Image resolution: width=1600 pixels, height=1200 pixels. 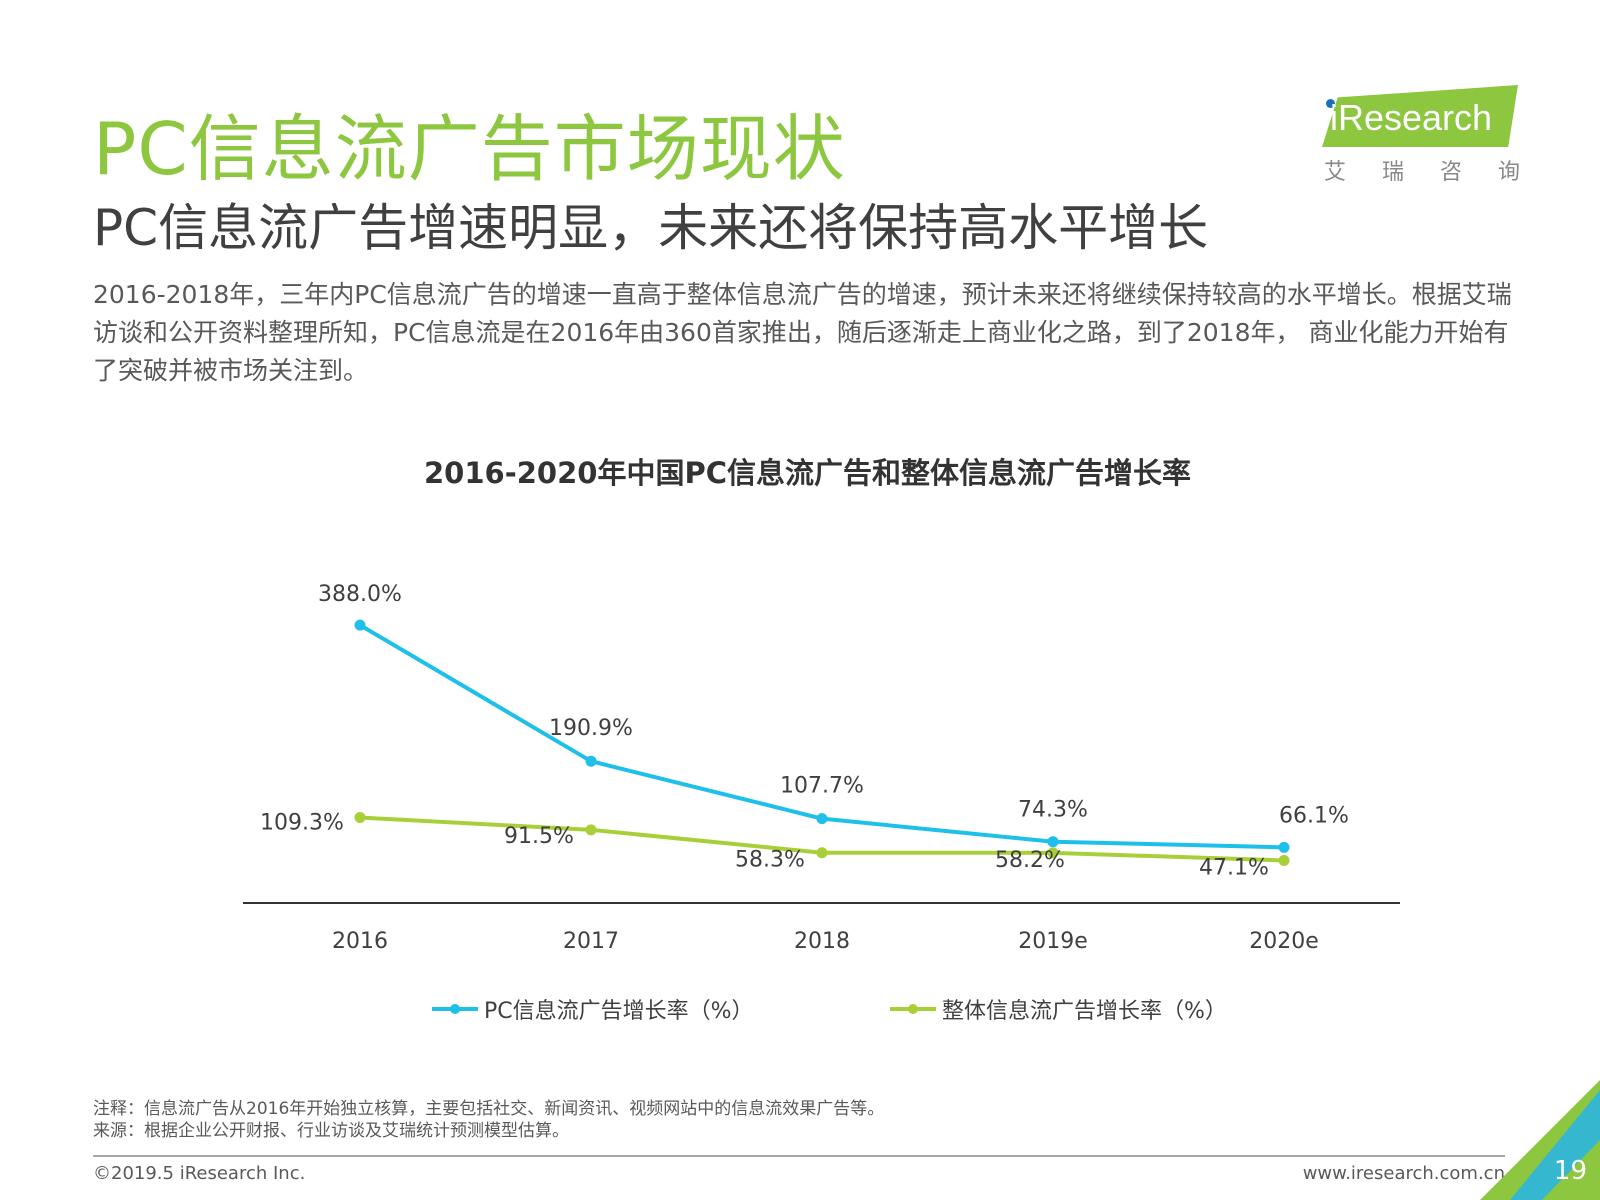 I want to click on logo-cn-char: 询, so click(x=1508, y=172).